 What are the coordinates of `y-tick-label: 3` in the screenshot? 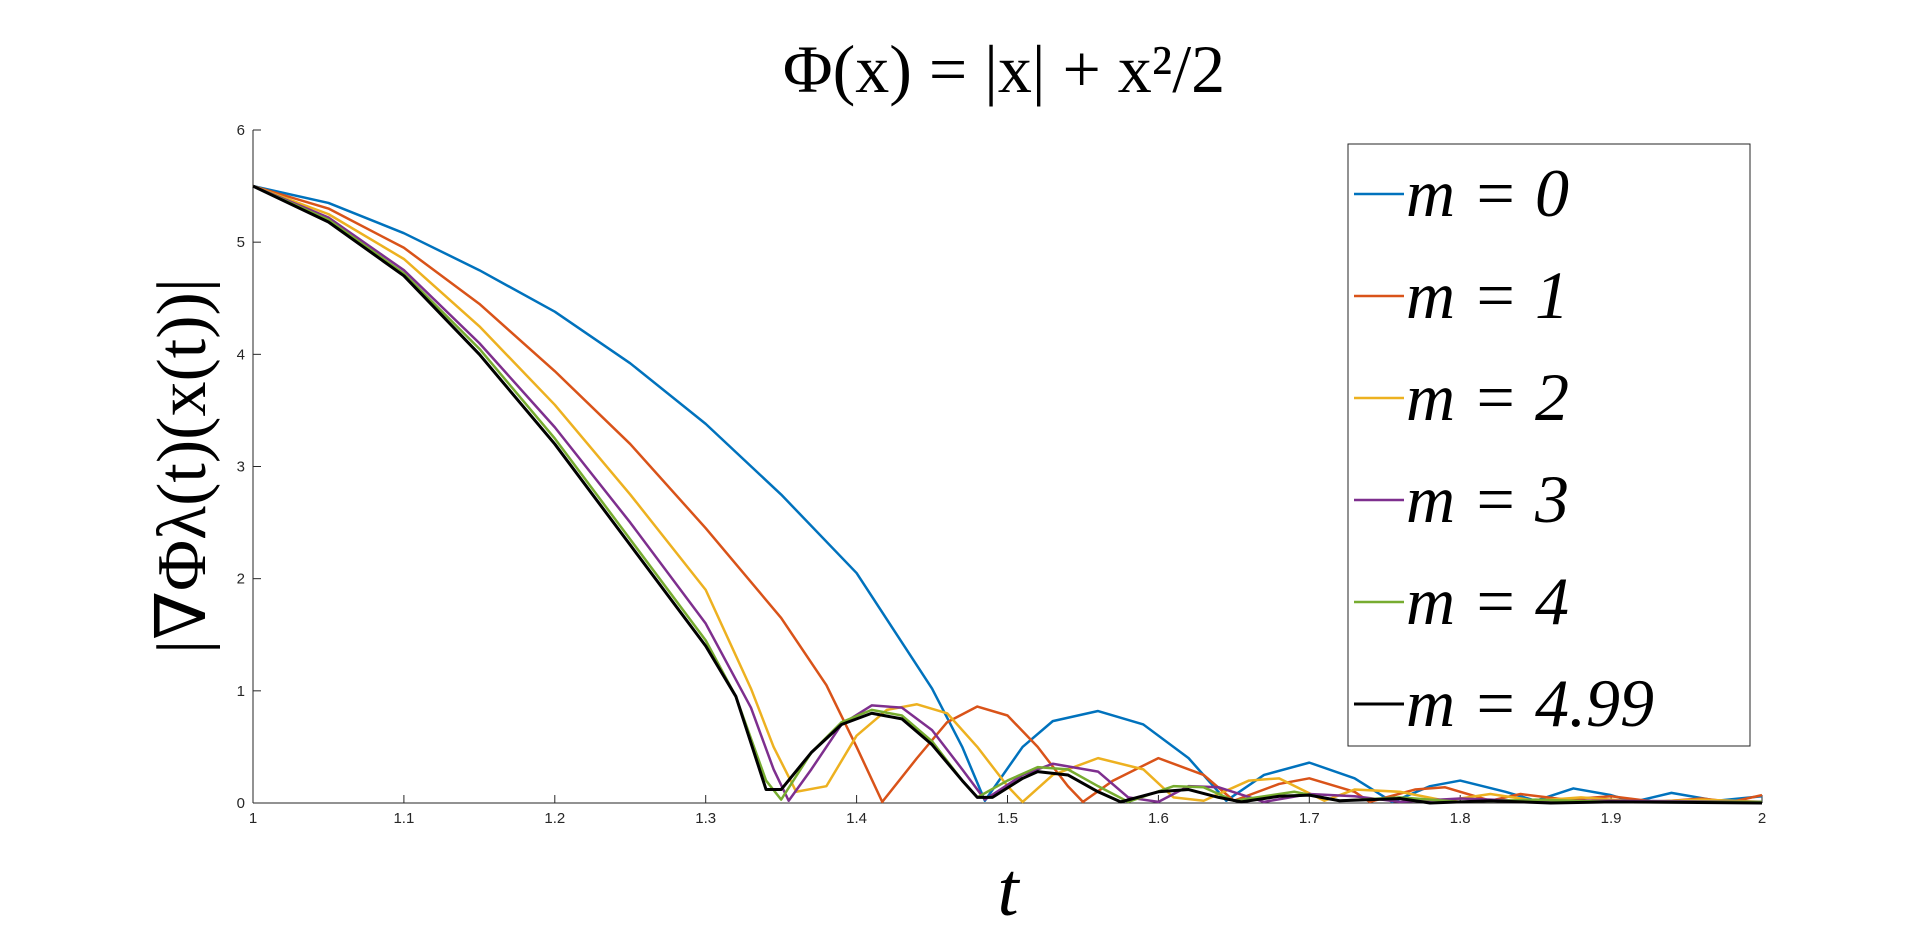 It's located at (241, 467).